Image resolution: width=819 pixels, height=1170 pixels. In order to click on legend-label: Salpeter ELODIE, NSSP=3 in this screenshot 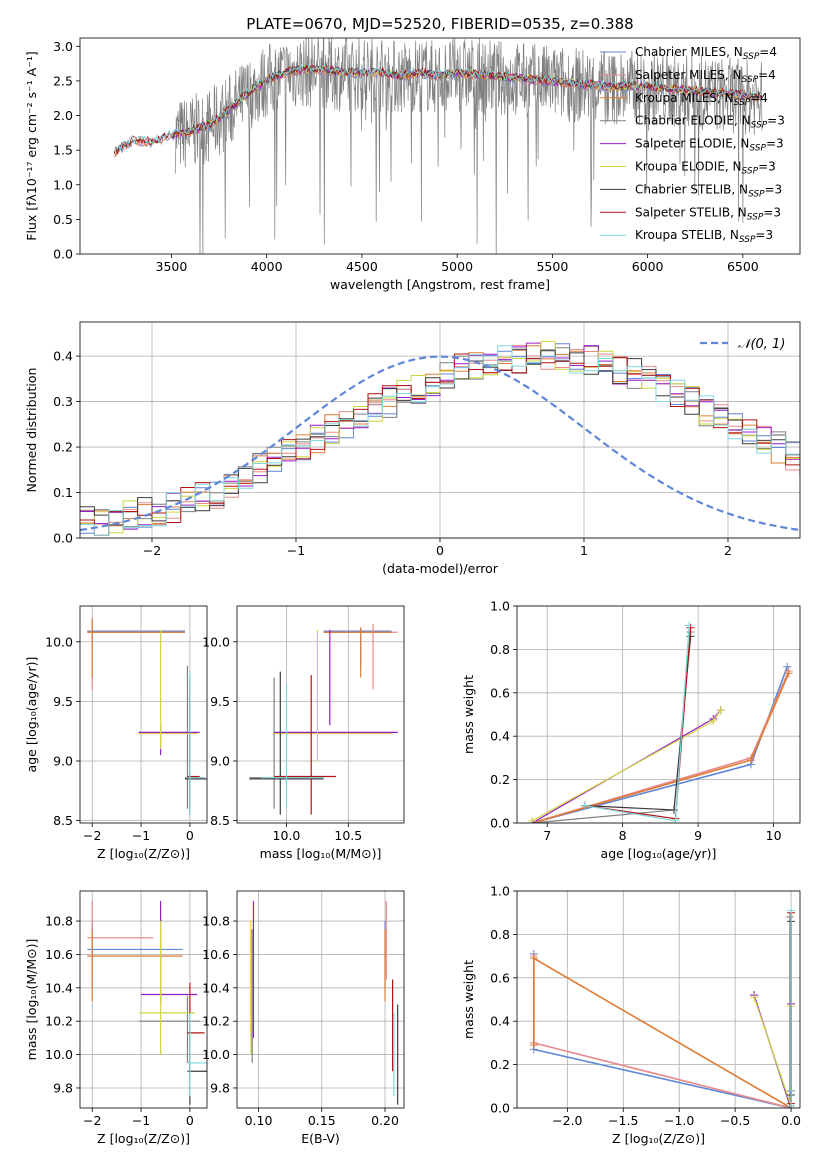, I will do `click(709, 145)`.